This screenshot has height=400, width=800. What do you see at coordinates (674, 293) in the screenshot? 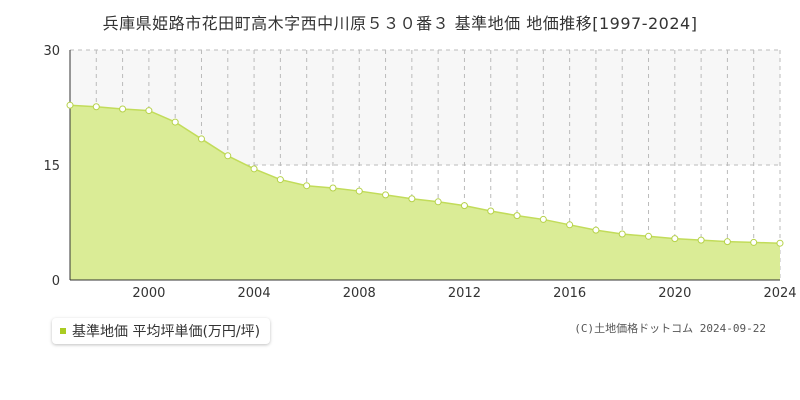
I see `x-tick-label: 2020` at bounding box center [674, 293].